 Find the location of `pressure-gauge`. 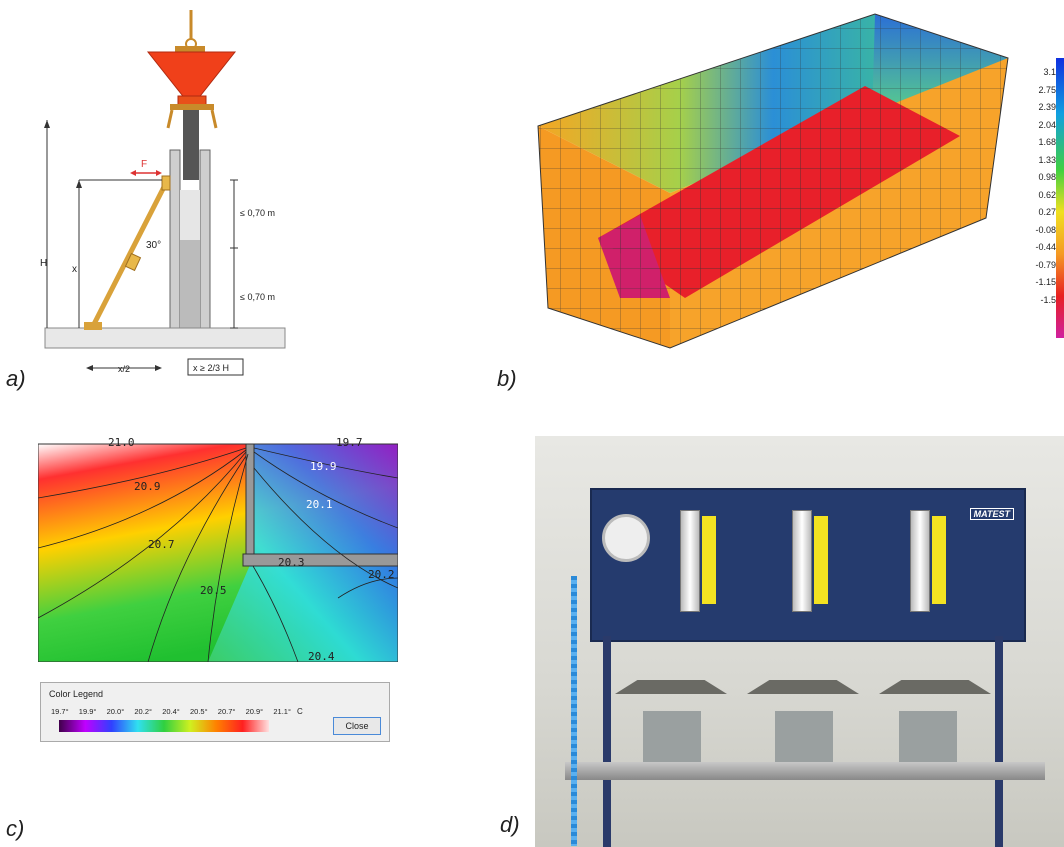

pressure-gauge is located at coordinates (626, 538).